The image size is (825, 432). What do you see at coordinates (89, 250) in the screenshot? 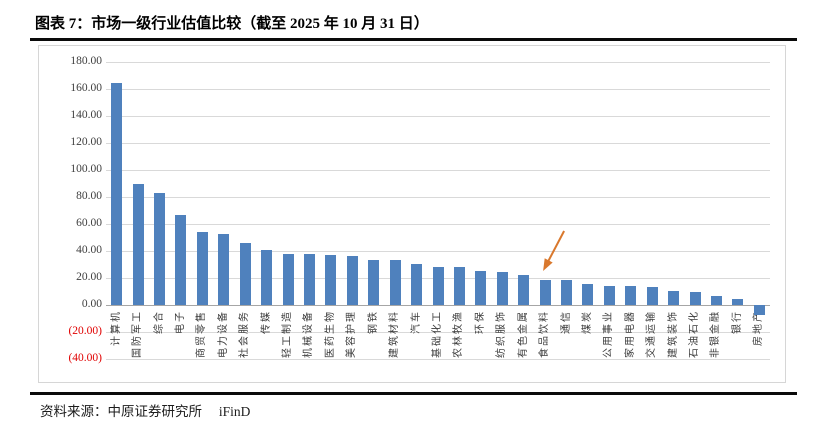
I see `y-tick-label: 40.00` at bounding box center [89, 250].